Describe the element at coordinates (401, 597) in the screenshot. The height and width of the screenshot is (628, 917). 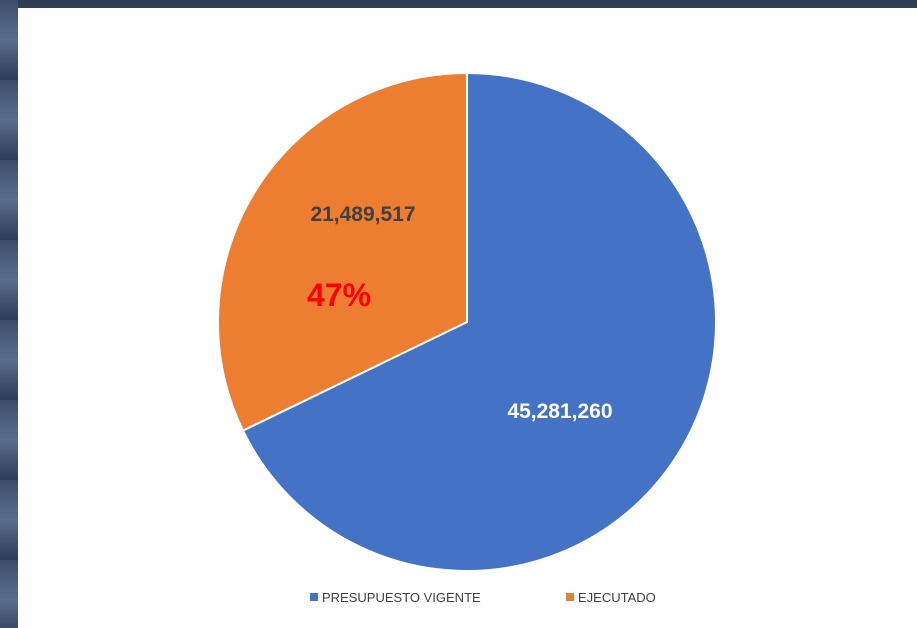
I see `legend-label-presupuesto-vigente: PRESUPUESTO VIGENTE` at that location.